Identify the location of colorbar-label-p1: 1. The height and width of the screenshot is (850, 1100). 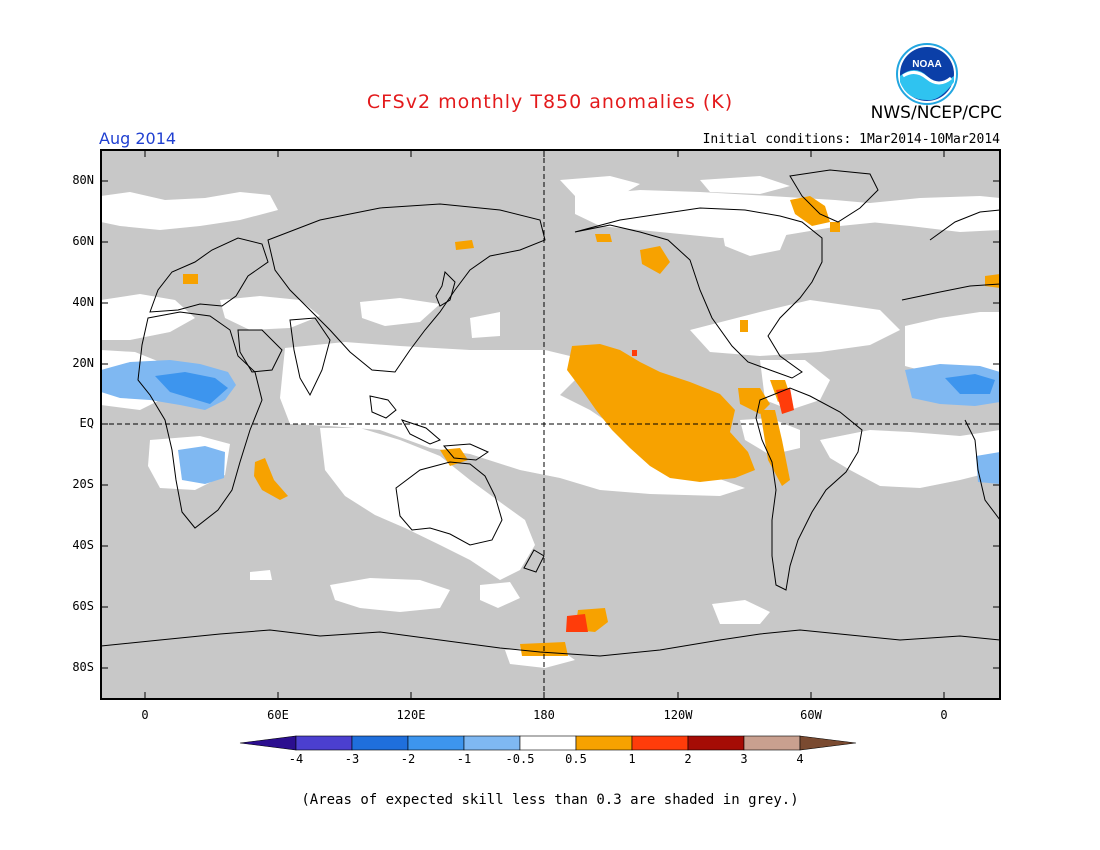
(632, 759).